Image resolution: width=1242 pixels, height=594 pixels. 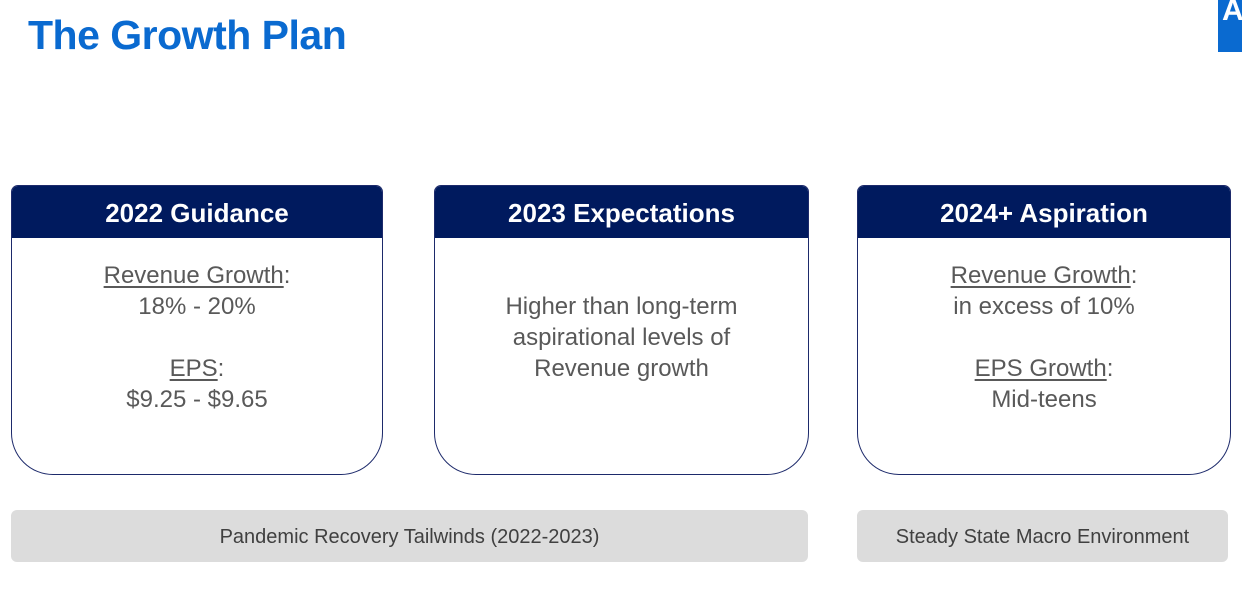 I want to click on revenue-growth-value: 18% - 20%, so click(x=197, y=306).